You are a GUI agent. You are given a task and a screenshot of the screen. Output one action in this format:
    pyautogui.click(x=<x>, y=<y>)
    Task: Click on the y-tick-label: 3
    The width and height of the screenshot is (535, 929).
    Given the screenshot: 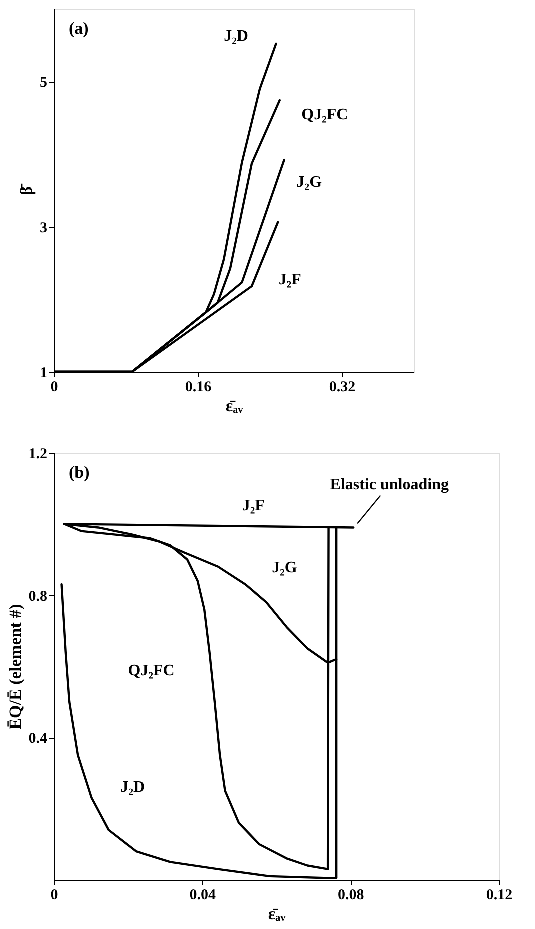 What is the action you would take?
    pyautogui.click(x=44, y=228)
    